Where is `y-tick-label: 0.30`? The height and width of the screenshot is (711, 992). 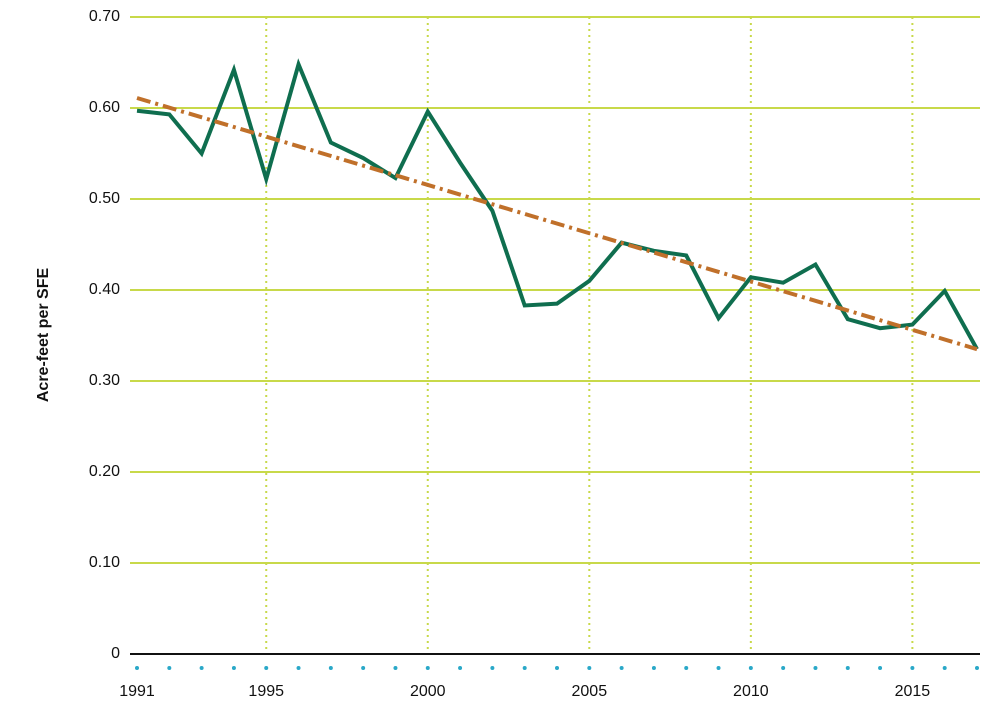 y-tick-label: 0.30 is located at coordinates (104, 380).